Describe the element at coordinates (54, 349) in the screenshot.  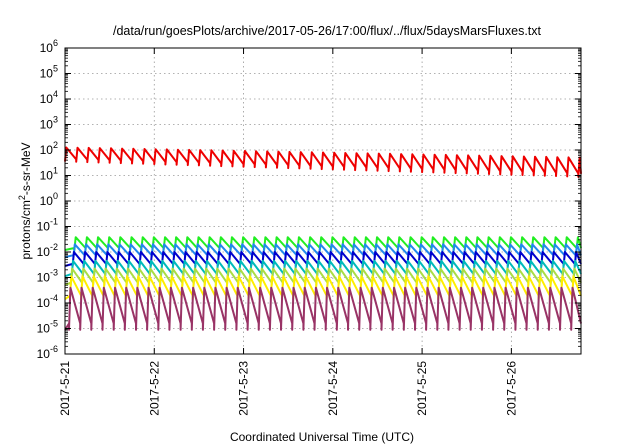
I see `y-tick-exponent: -6` at that location.